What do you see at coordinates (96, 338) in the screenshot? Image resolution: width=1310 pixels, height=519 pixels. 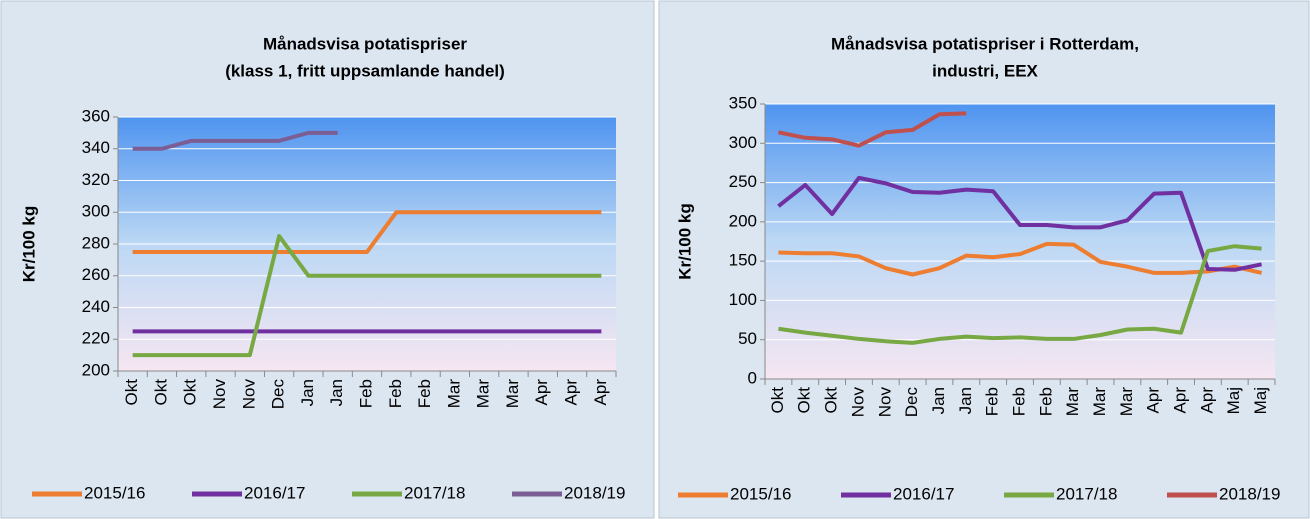 I see `y-tick-label: 220` at bounding box center [96, 338].